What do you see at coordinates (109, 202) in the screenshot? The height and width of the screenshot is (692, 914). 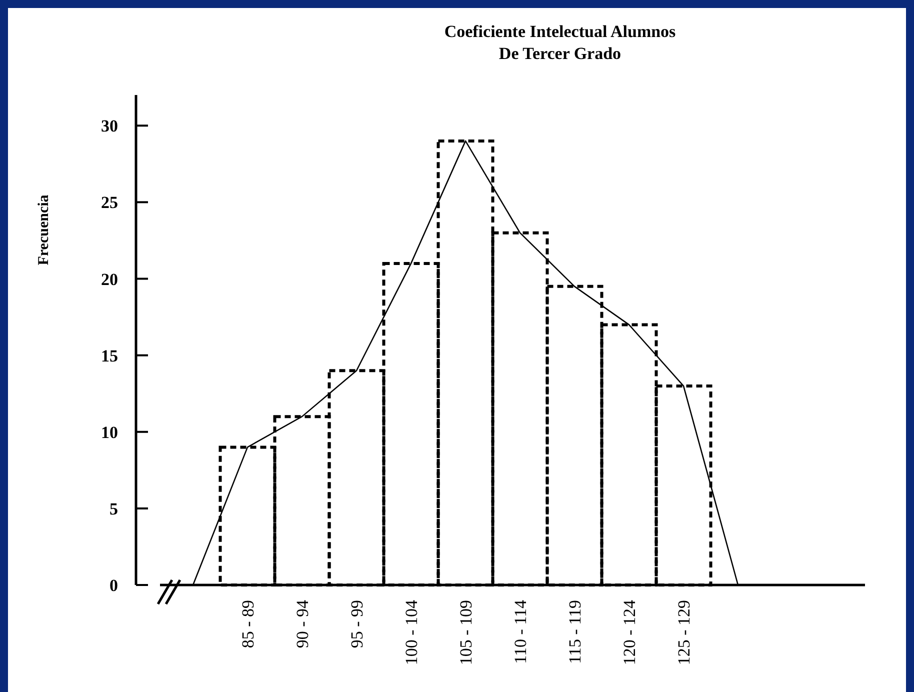 I see `y-tick-label: 25` at bounding box center [109, 202].